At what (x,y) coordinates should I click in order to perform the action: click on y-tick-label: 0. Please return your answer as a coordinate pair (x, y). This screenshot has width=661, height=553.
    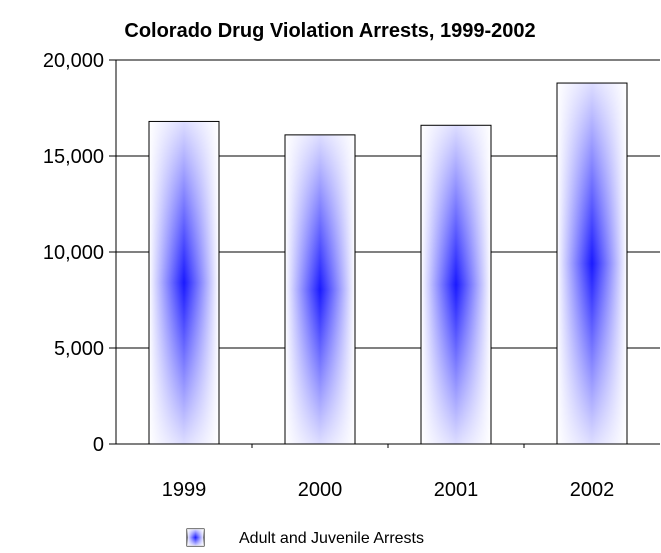
    Looking at the image, I should click on (98, 445).